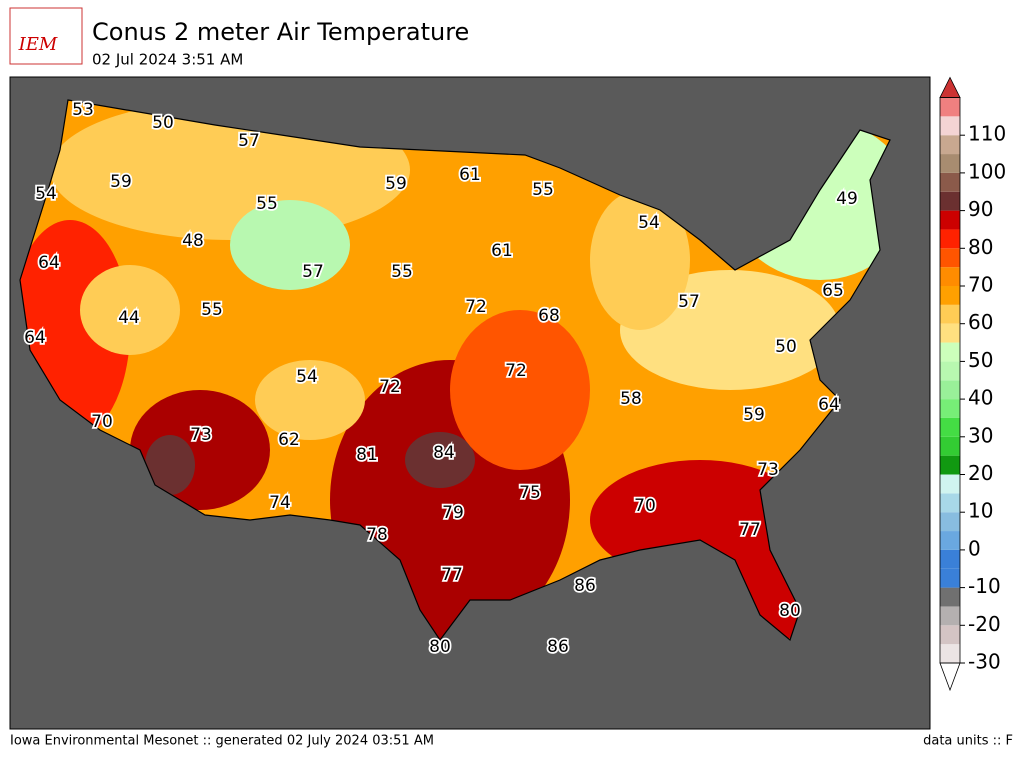  What do you see at coordinates (289, 440) in the screenshot?
I see `station-value: 62` at bounding box center [289, 440].